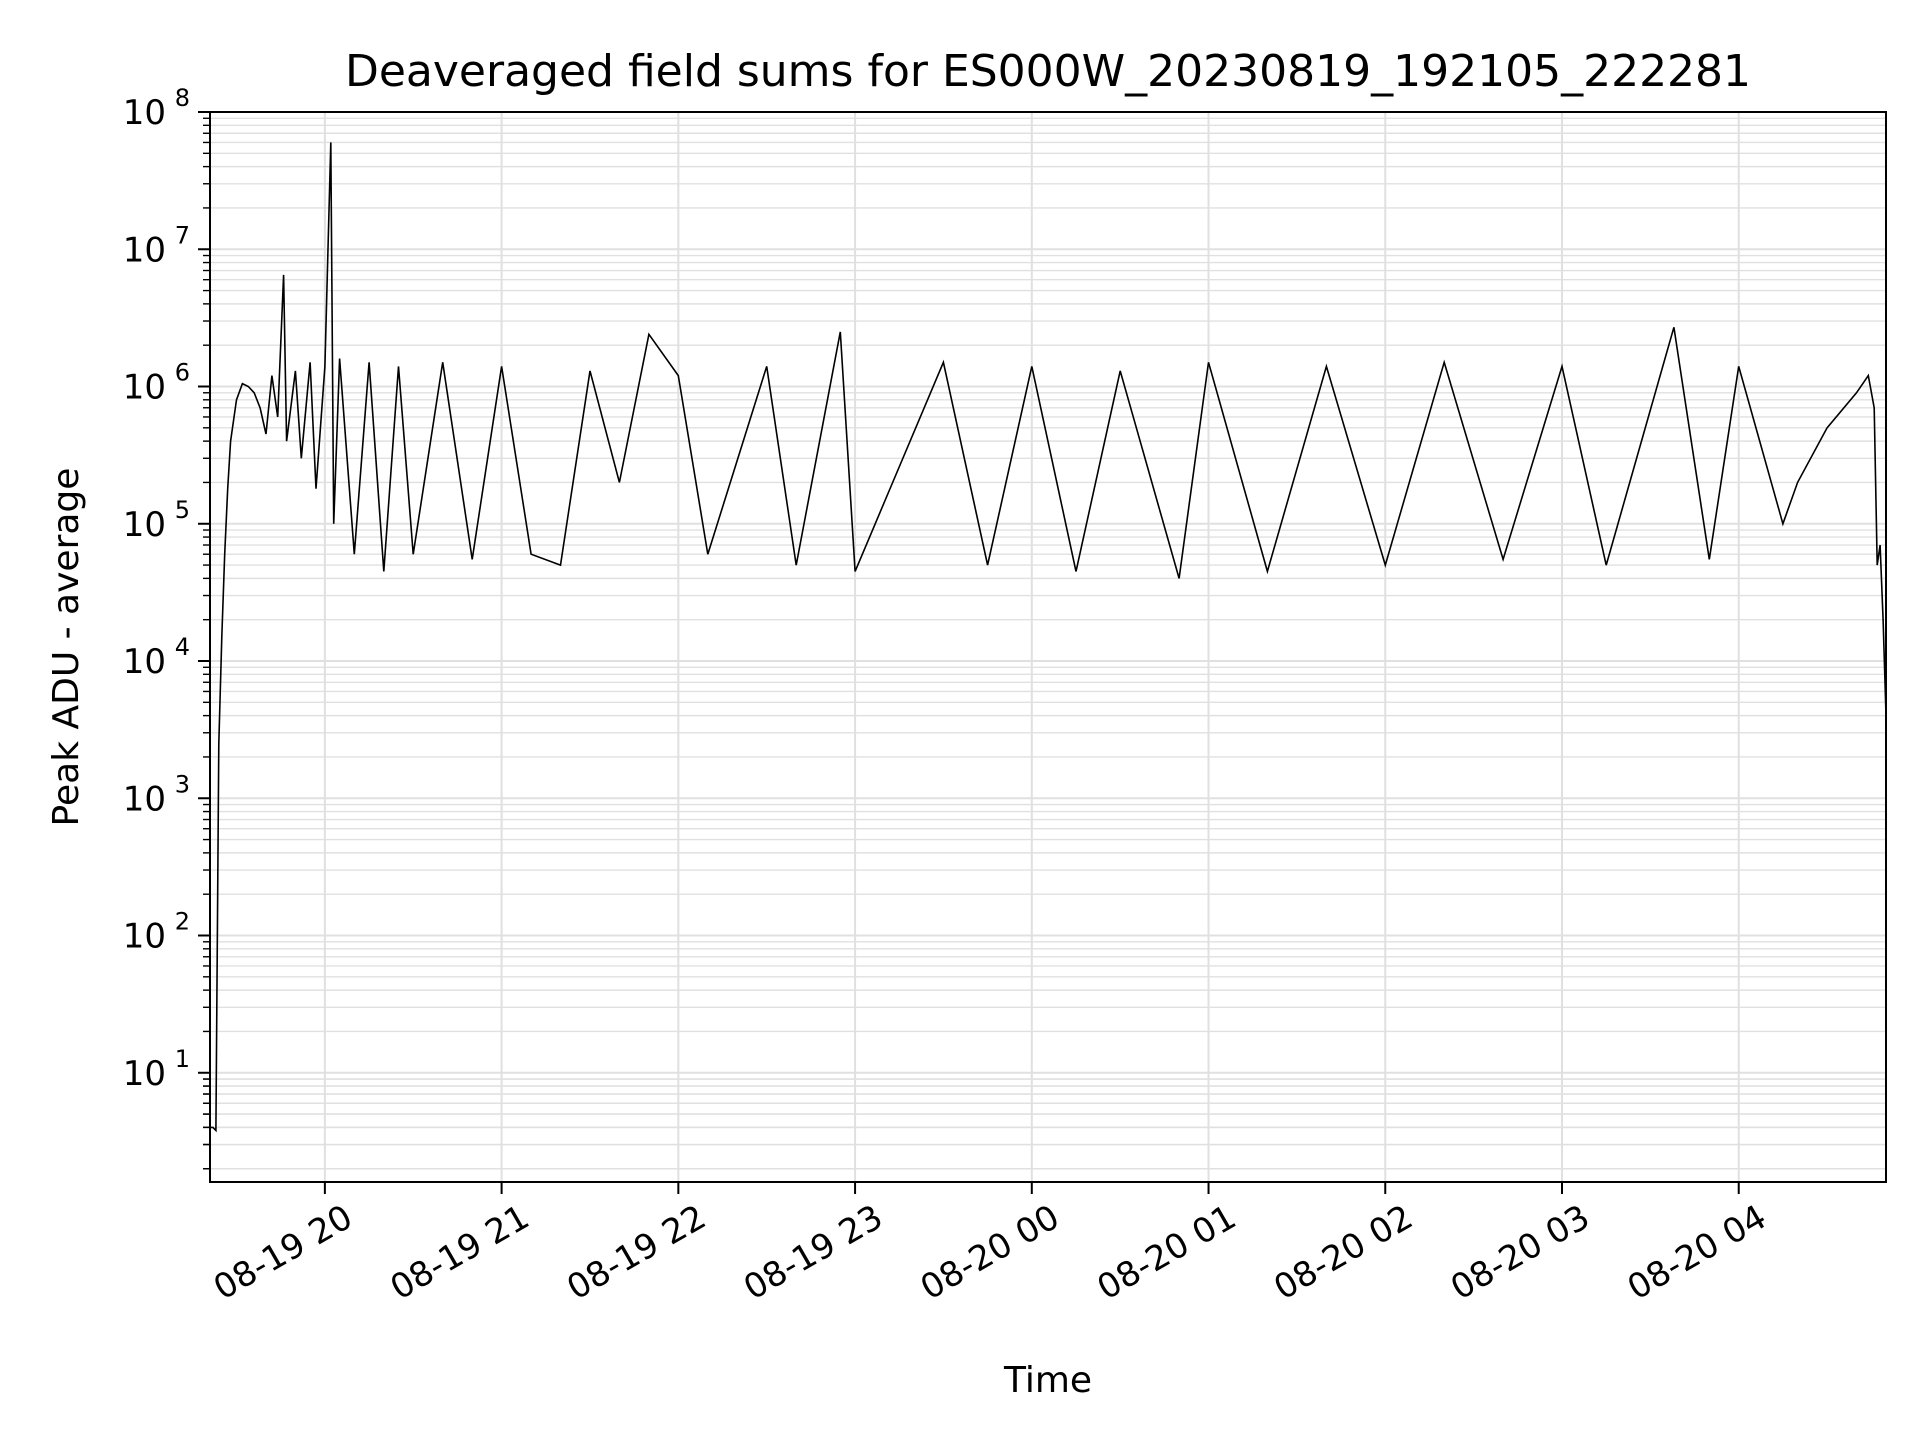  I want to click on y-tick-exponent: 3, so click(182, 784).